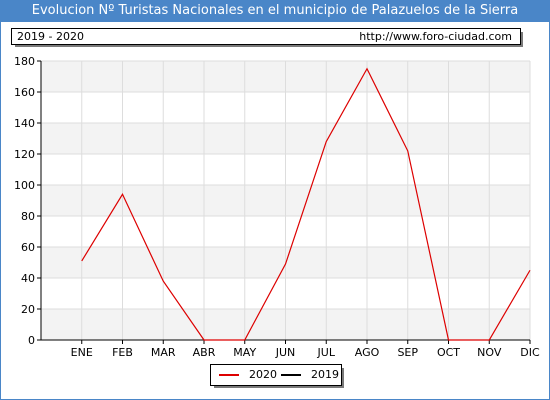  I want to click on x-tick-label: JUL, so click(326, 352).